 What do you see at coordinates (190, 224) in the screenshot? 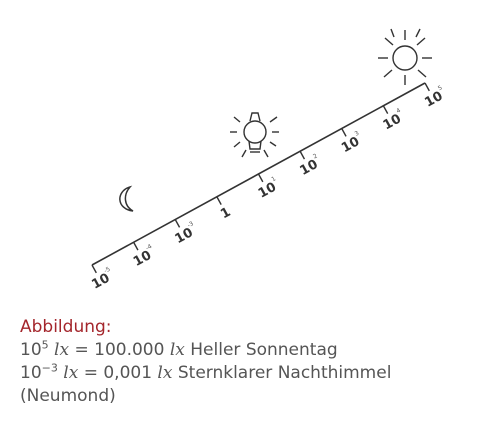
I see `scale-tick-exponent: -3` at bounding box center [190, 224].